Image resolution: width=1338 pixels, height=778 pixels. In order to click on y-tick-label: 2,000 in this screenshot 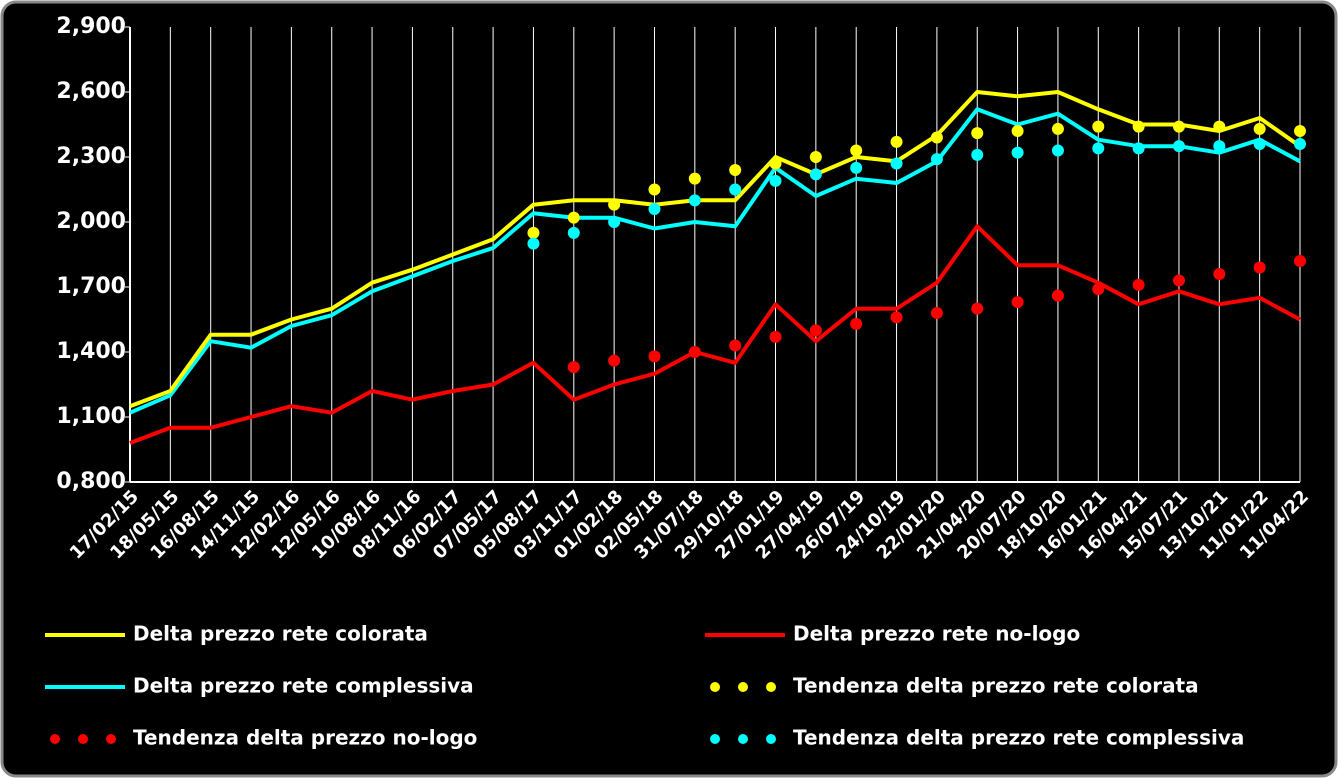, I will do `click(91, 221)`.